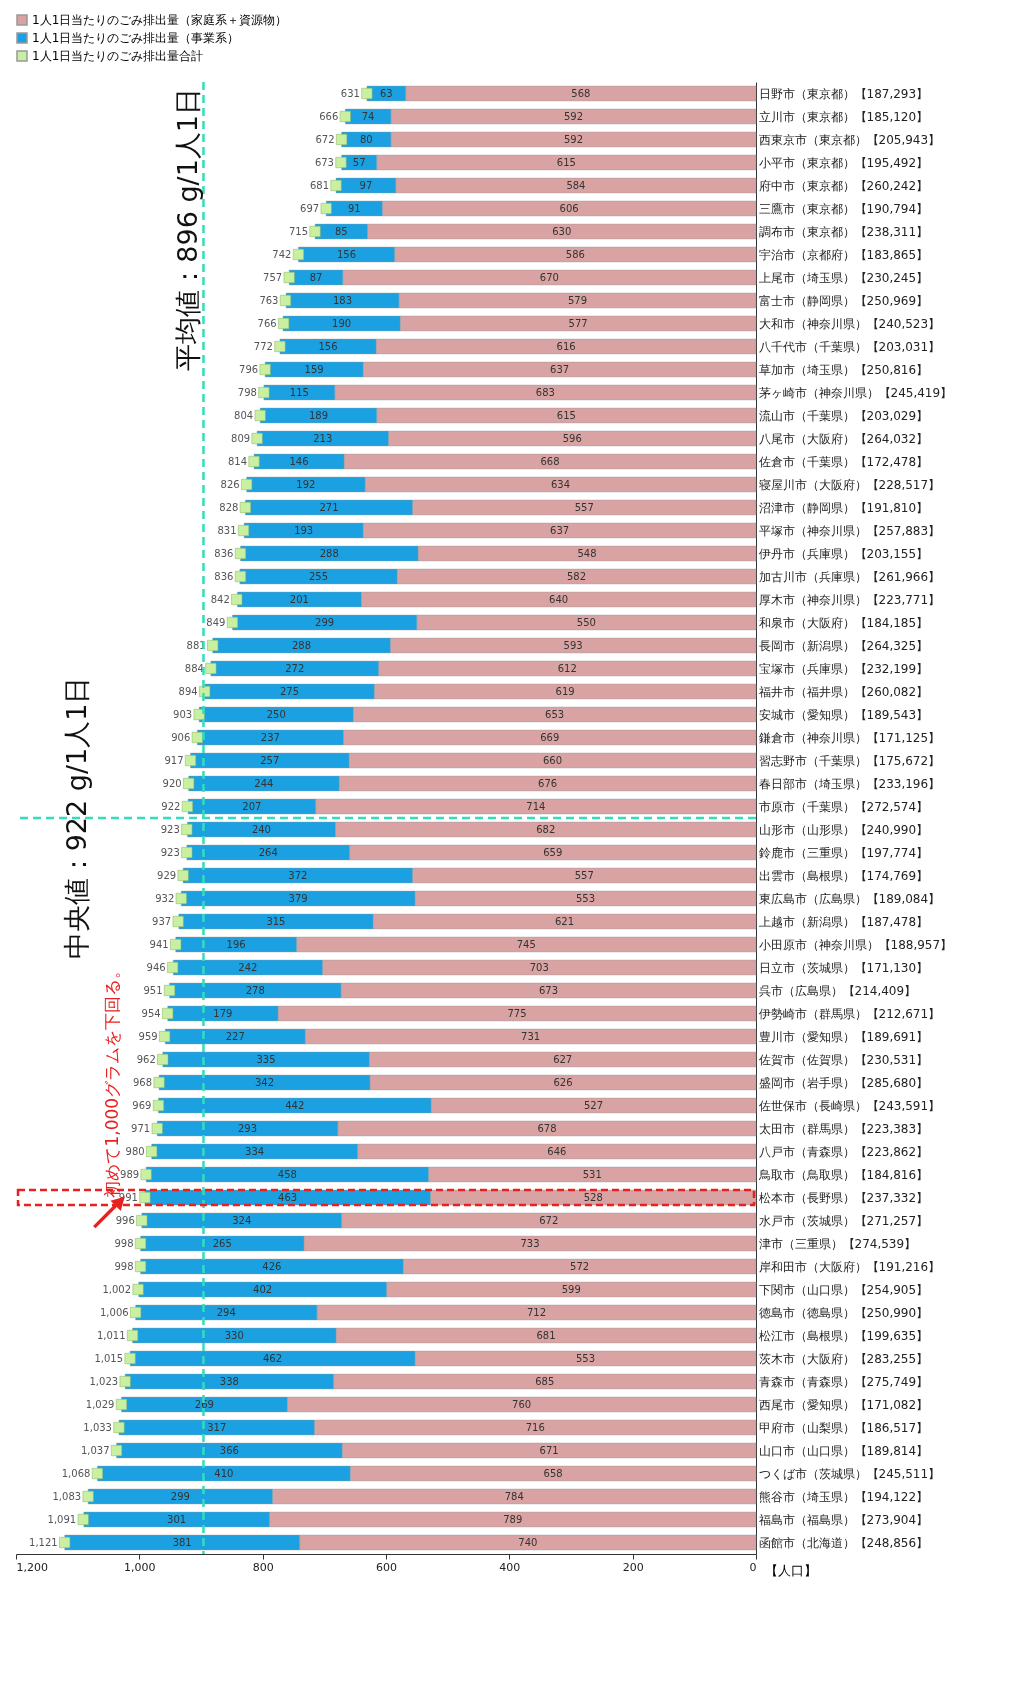 Image resolution: width=1036 pixels, height=1682 pixels. Describe the element at coordinates (298, 231) in the screenshot. I see `data-label: 715` at that location.